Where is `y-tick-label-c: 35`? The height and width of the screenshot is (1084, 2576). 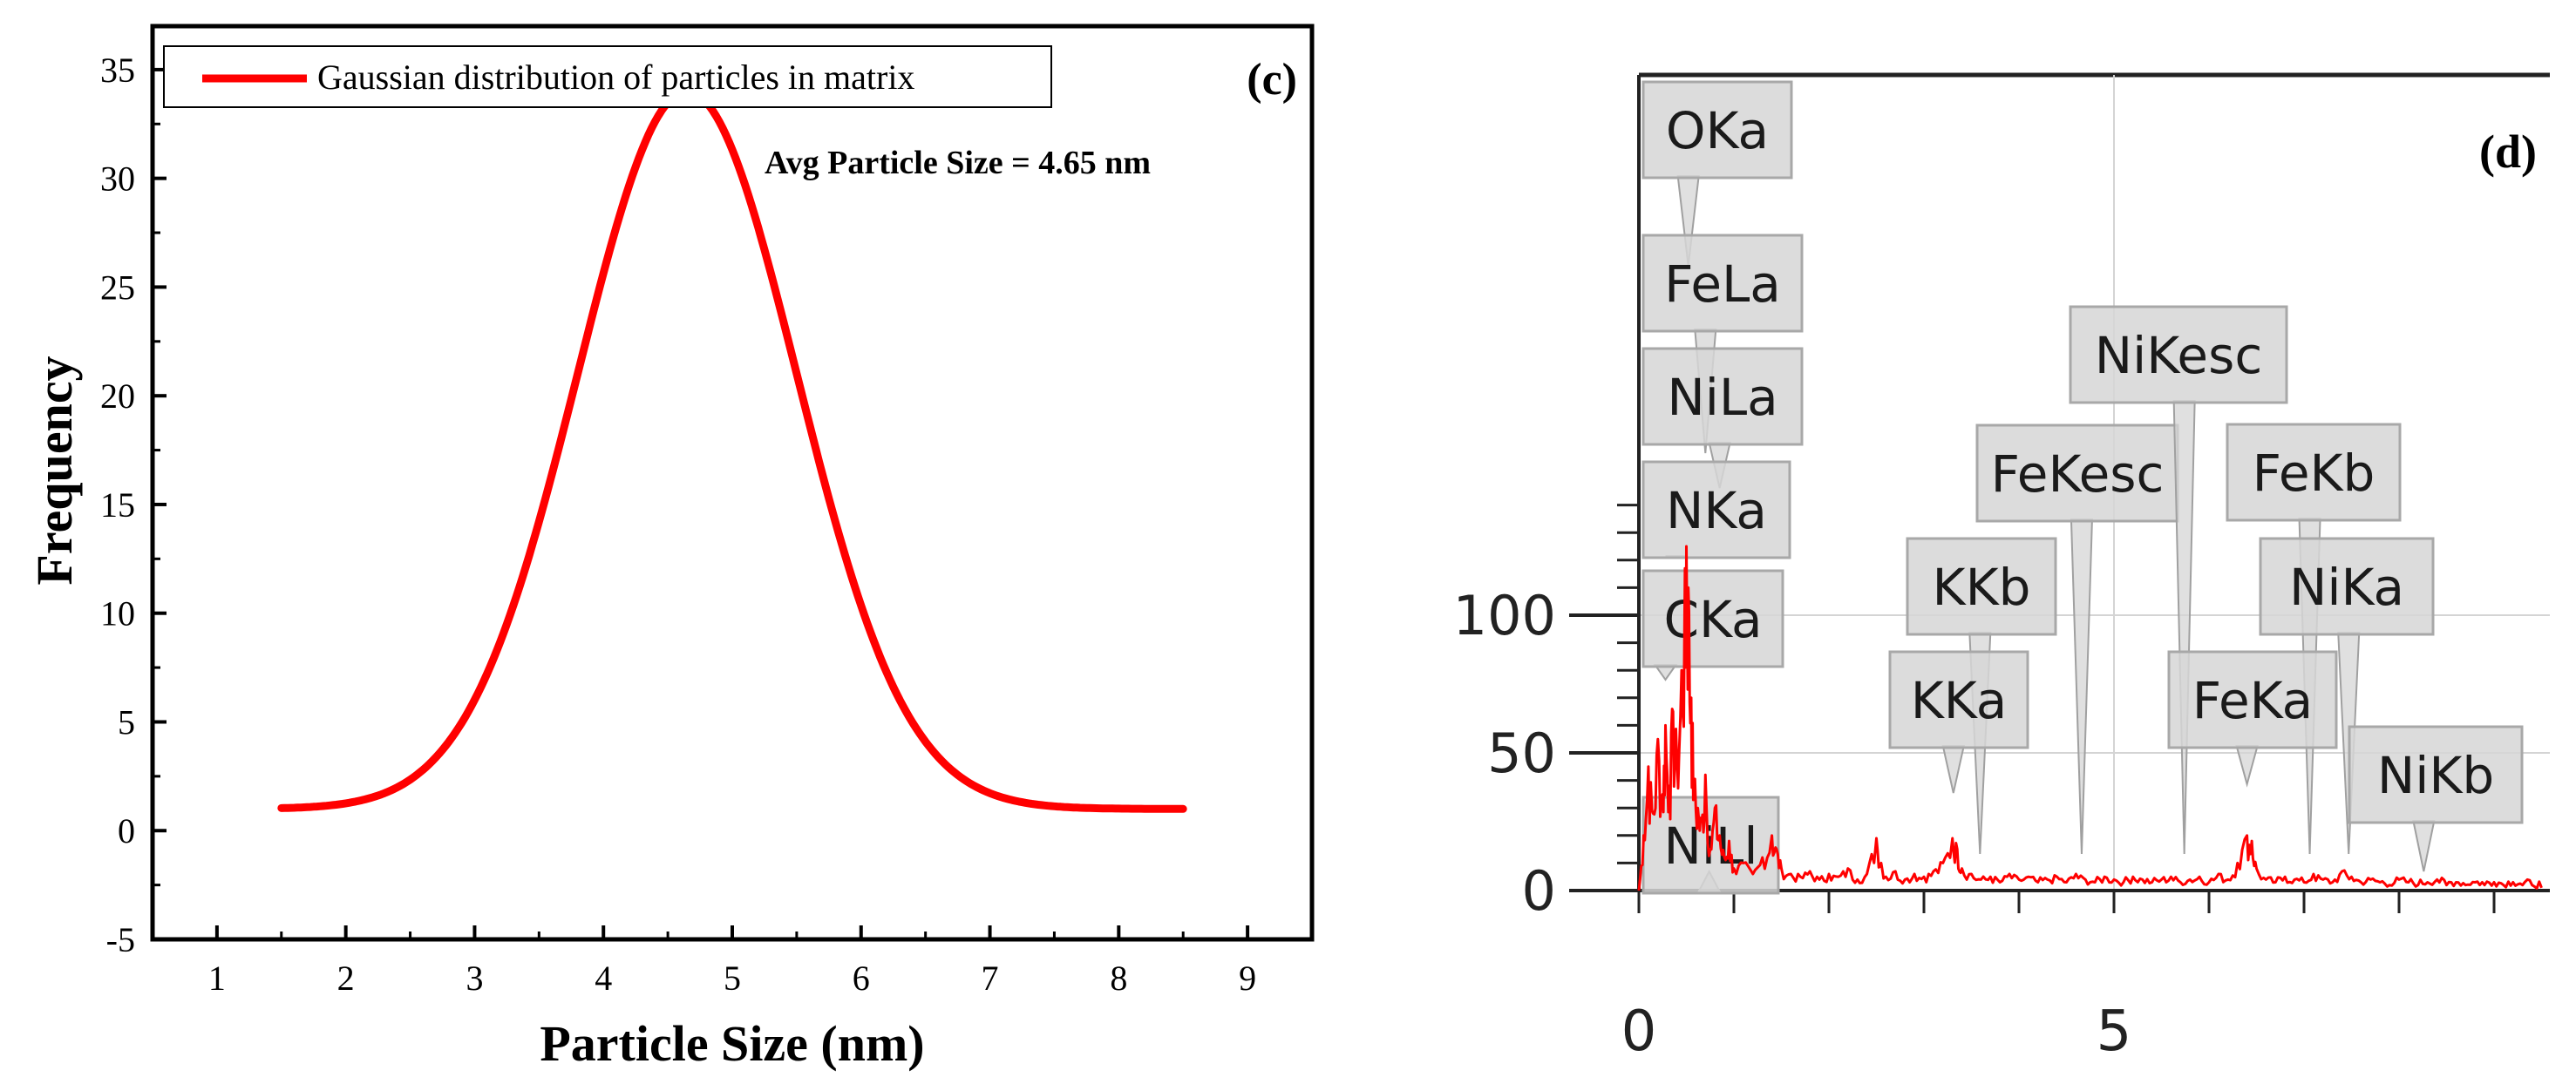
y-tick-label-c: 35 is located at coordinates (117, 70).